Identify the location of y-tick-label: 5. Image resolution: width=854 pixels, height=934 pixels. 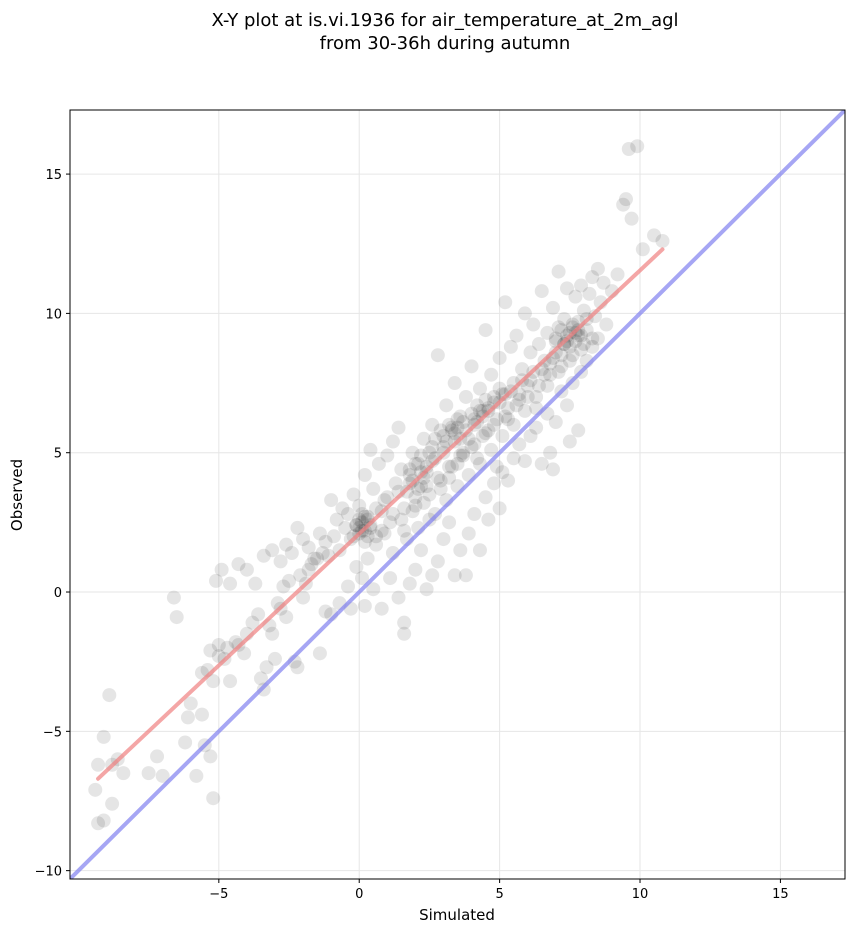
(58, 454).